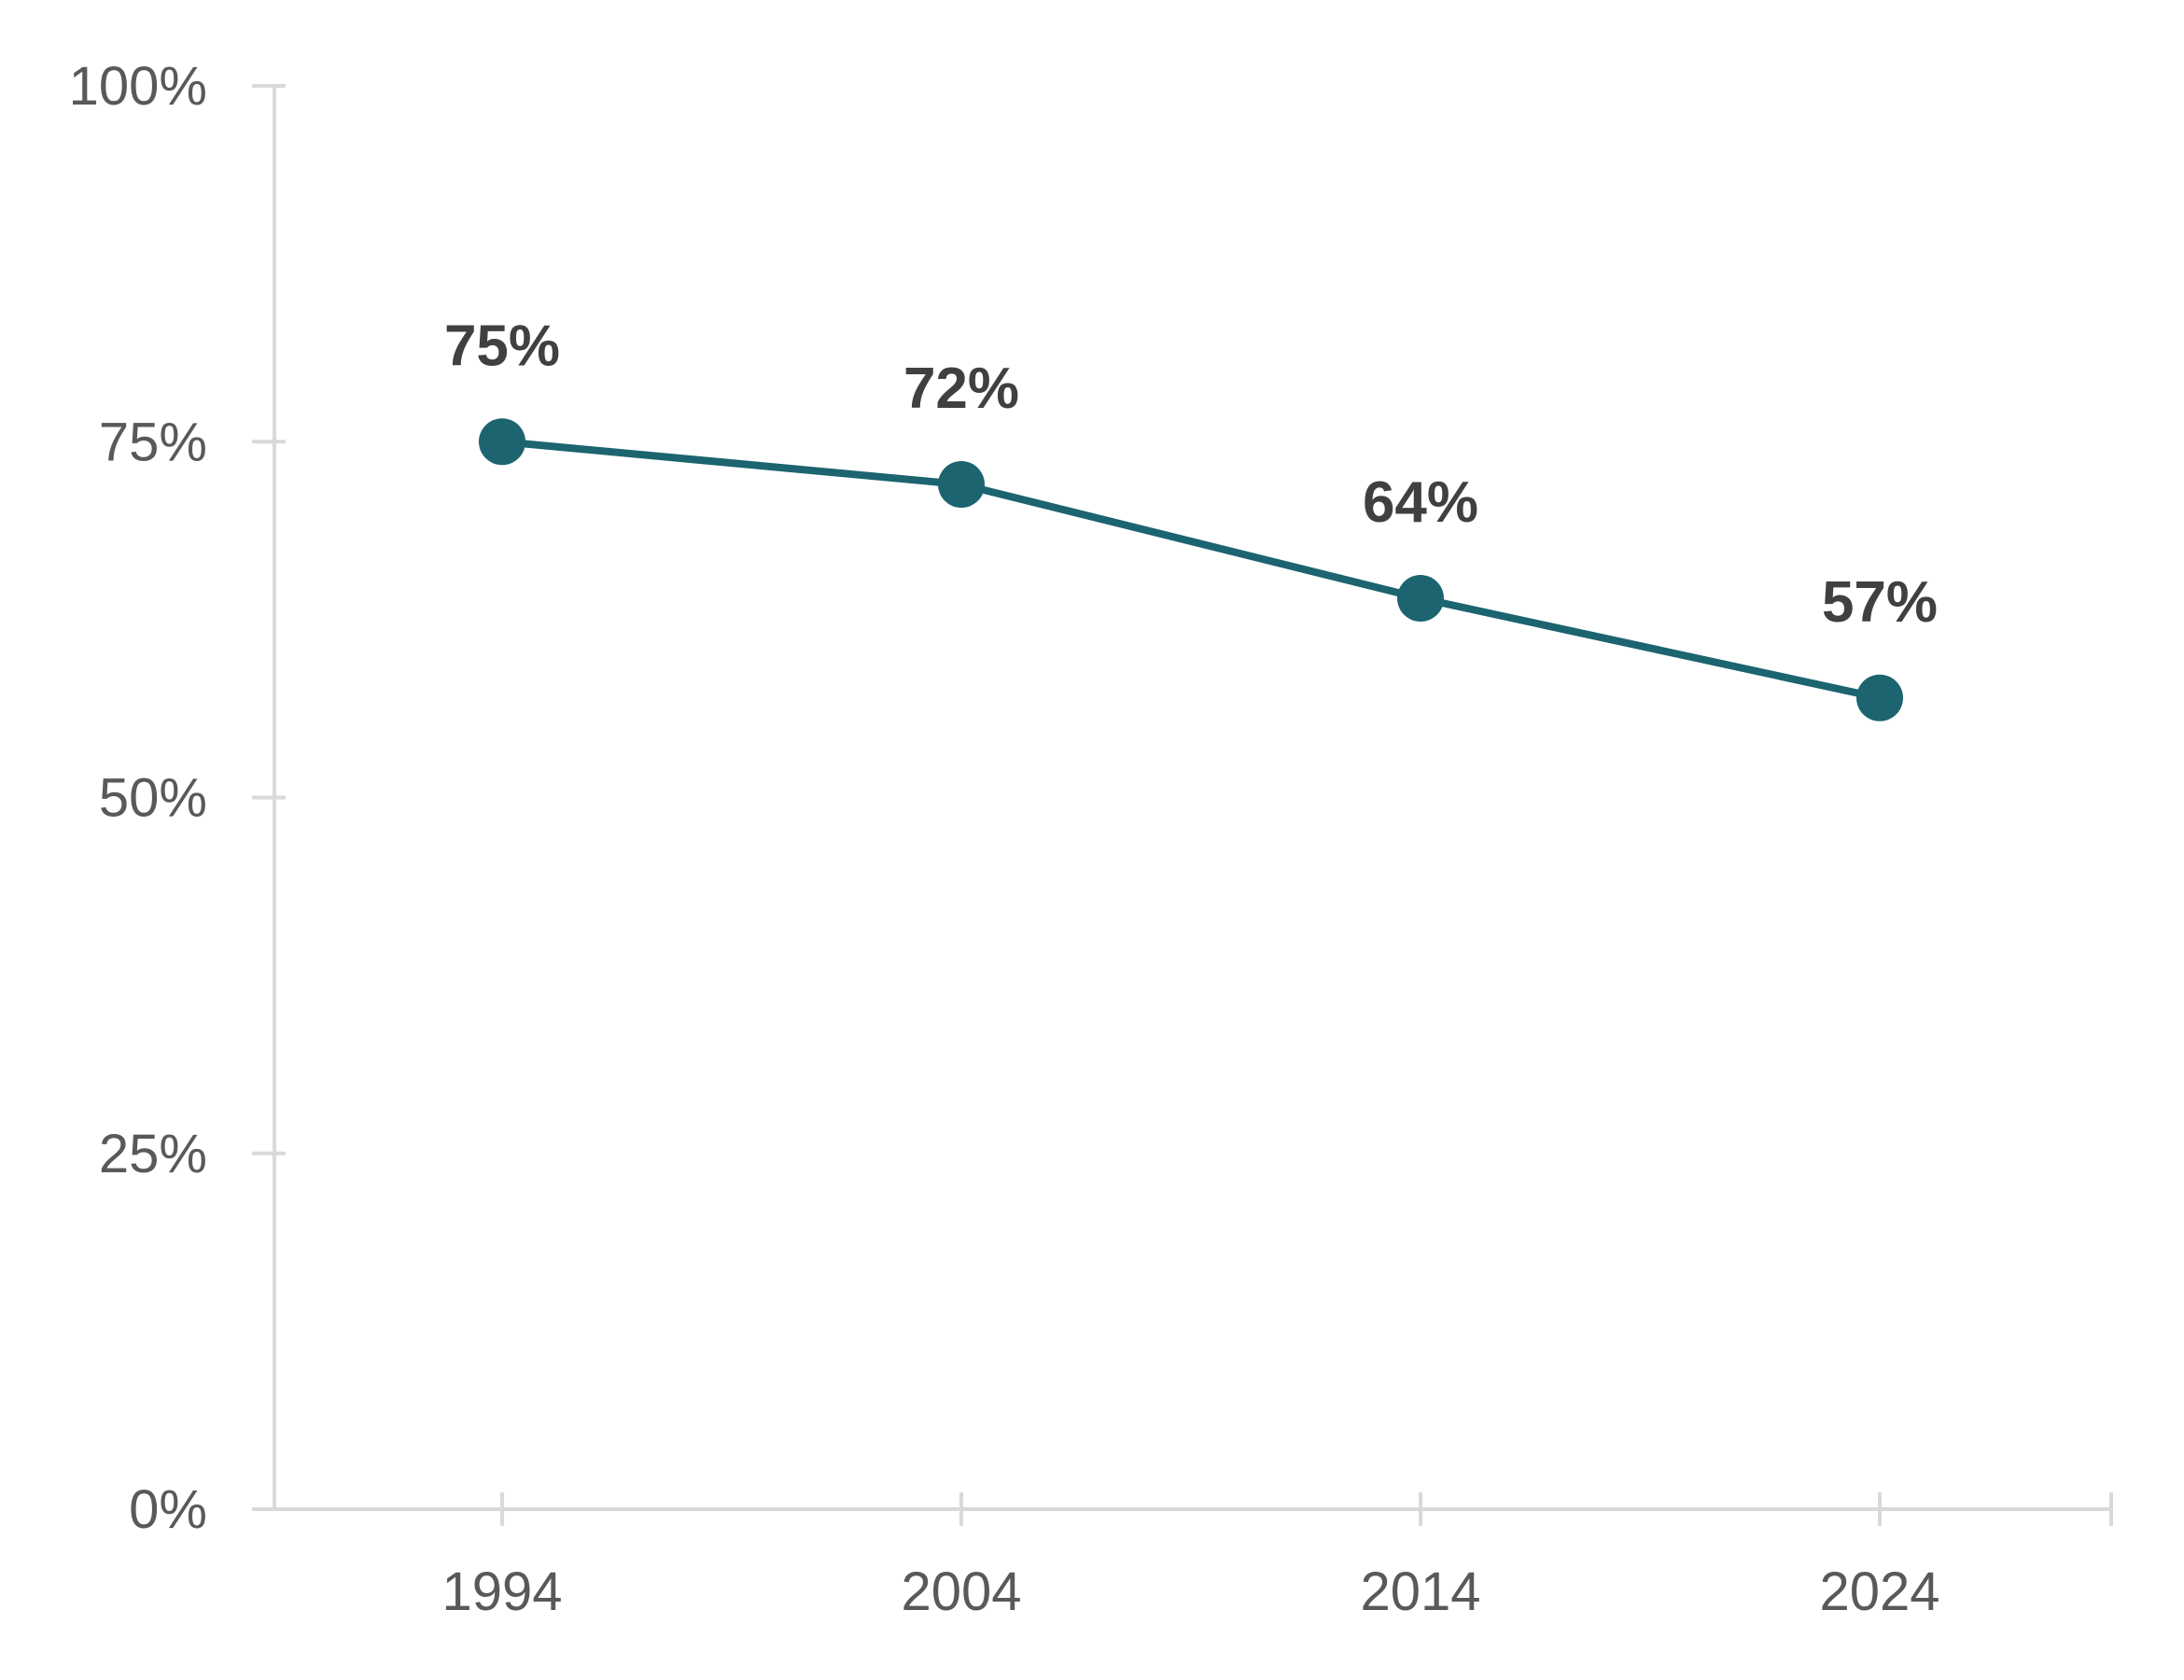 The image size is (2184, 1680). I want to click on data-labels: 75% 72% 64% 57%, so click(1191, 474).